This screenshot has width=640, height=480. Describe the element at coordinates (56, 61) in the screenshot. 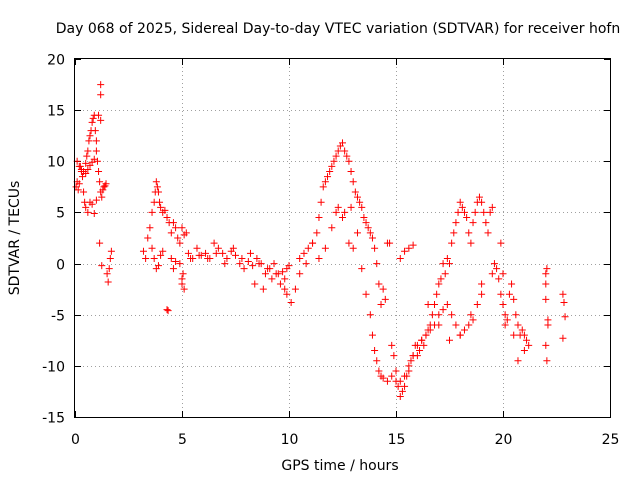

I see `y-tick-label: 20` at that location.